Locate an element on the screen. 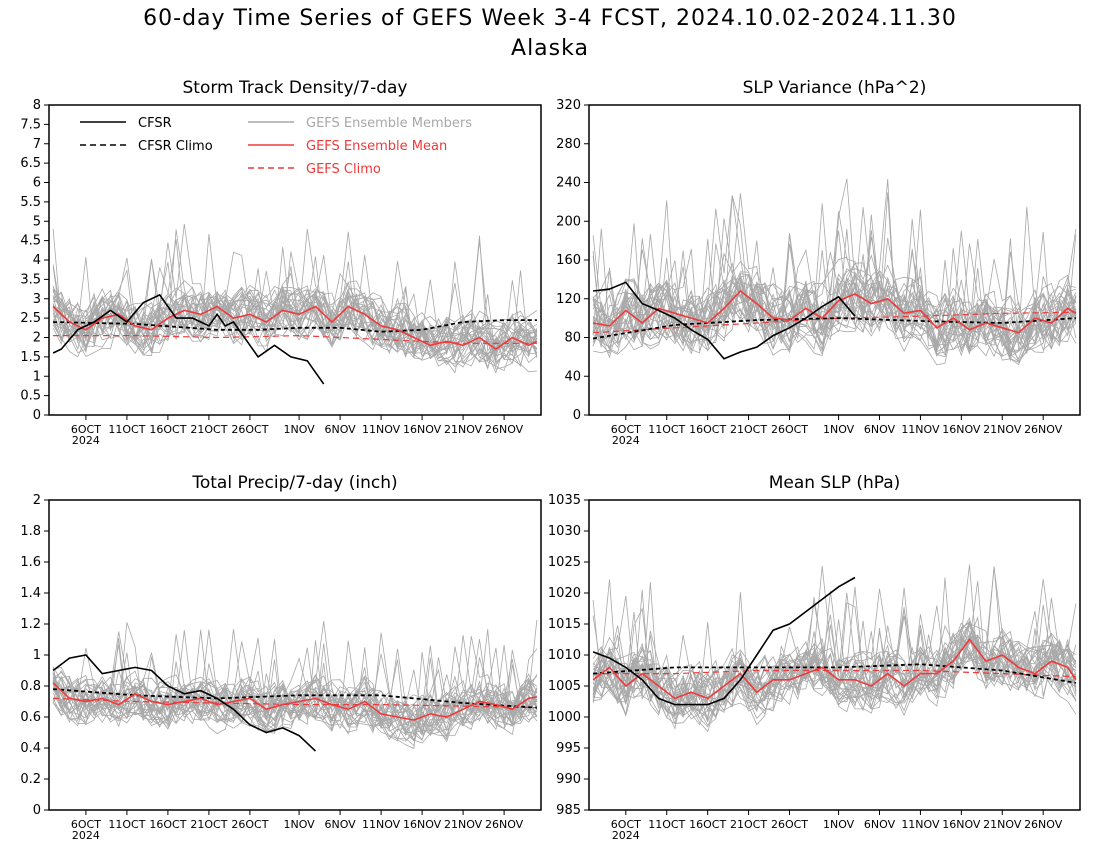 The height and width of the screenshot is (850, 1100). chart-subtitle: Alaska is located at coordinates (550, 48).